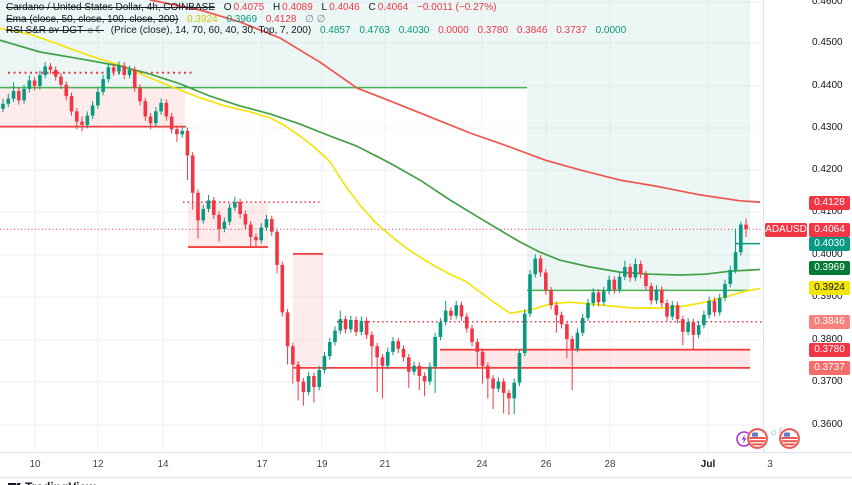 The image size is (852, 485). I want to click on price-tag-0.3969: 0.3969, so click(829, 268).